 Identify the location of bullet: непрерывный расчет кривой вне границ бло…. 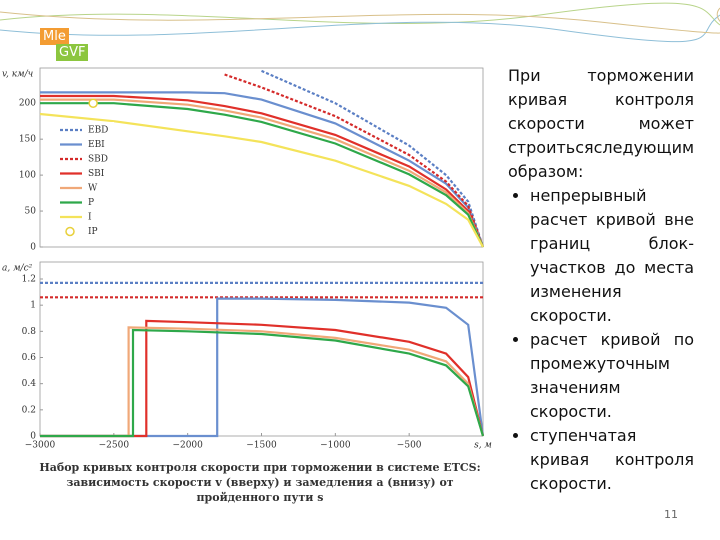
(612, 256).